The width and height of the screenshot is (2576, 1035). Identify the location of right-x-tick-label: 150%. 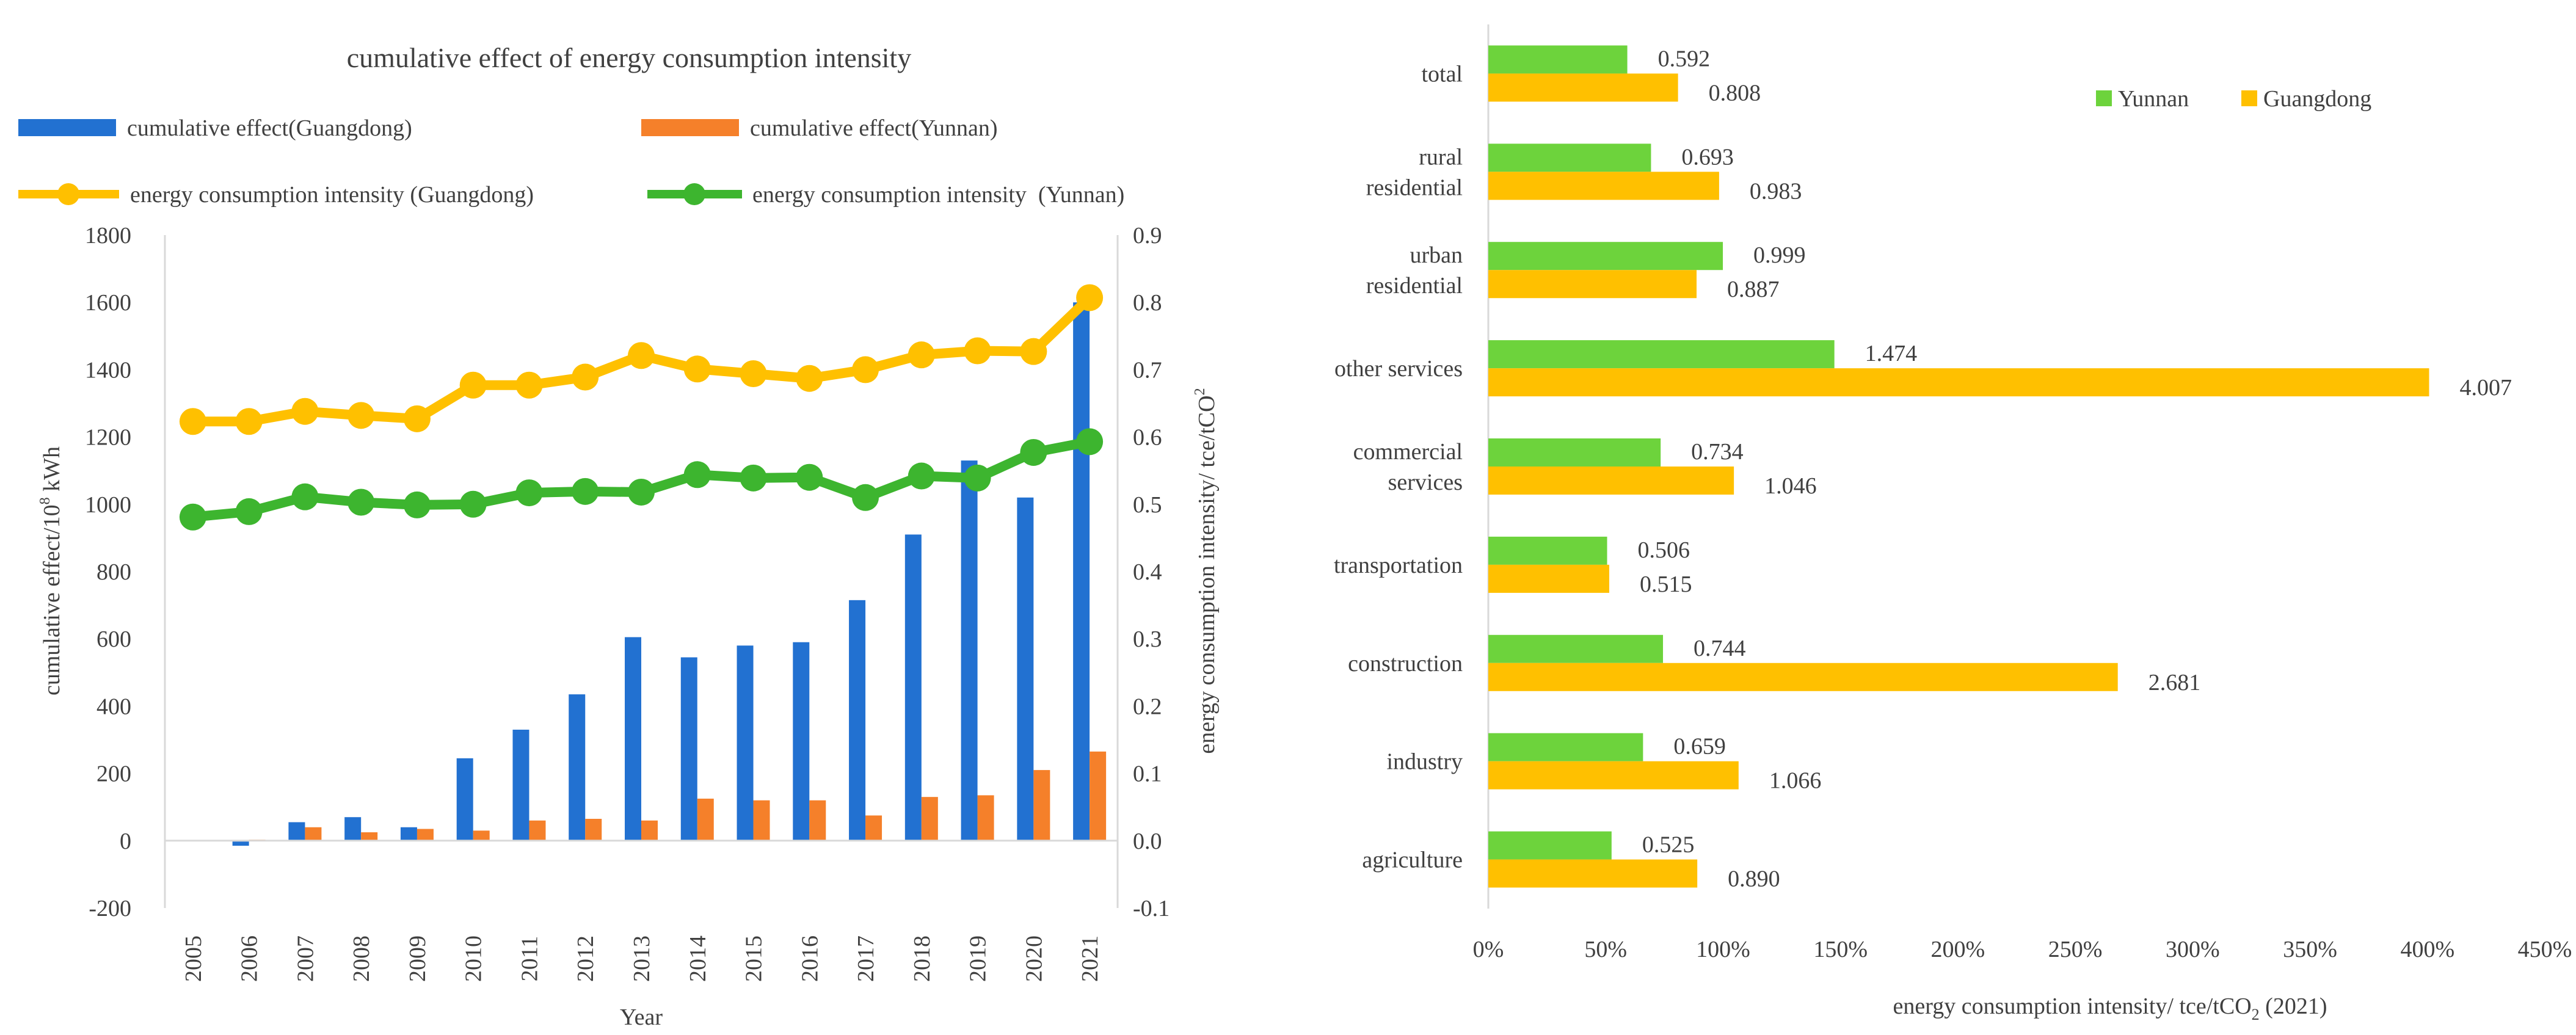
(1840, 949).